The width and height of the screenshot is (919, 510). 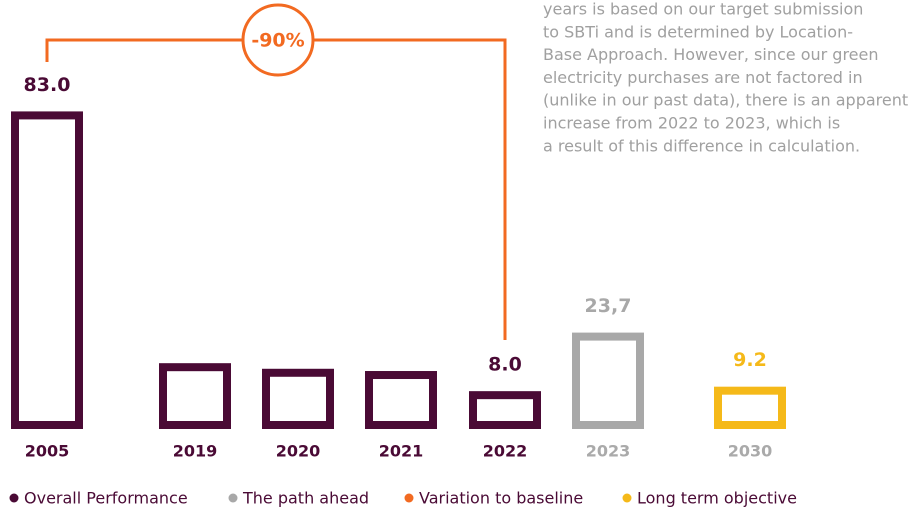 What do you see at coordinates (106, 498) in the screenshot?
I see `legend-label: Overall Performance` at bounding box center [106, 498].